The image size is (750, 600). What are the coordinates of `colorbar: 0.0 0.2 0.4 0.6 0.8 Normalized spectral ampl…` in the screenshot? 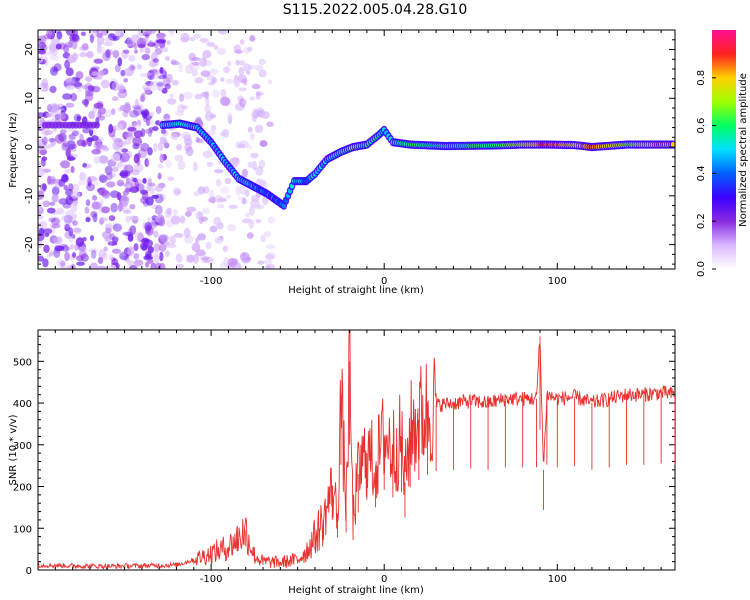 It's located at (722, 153).